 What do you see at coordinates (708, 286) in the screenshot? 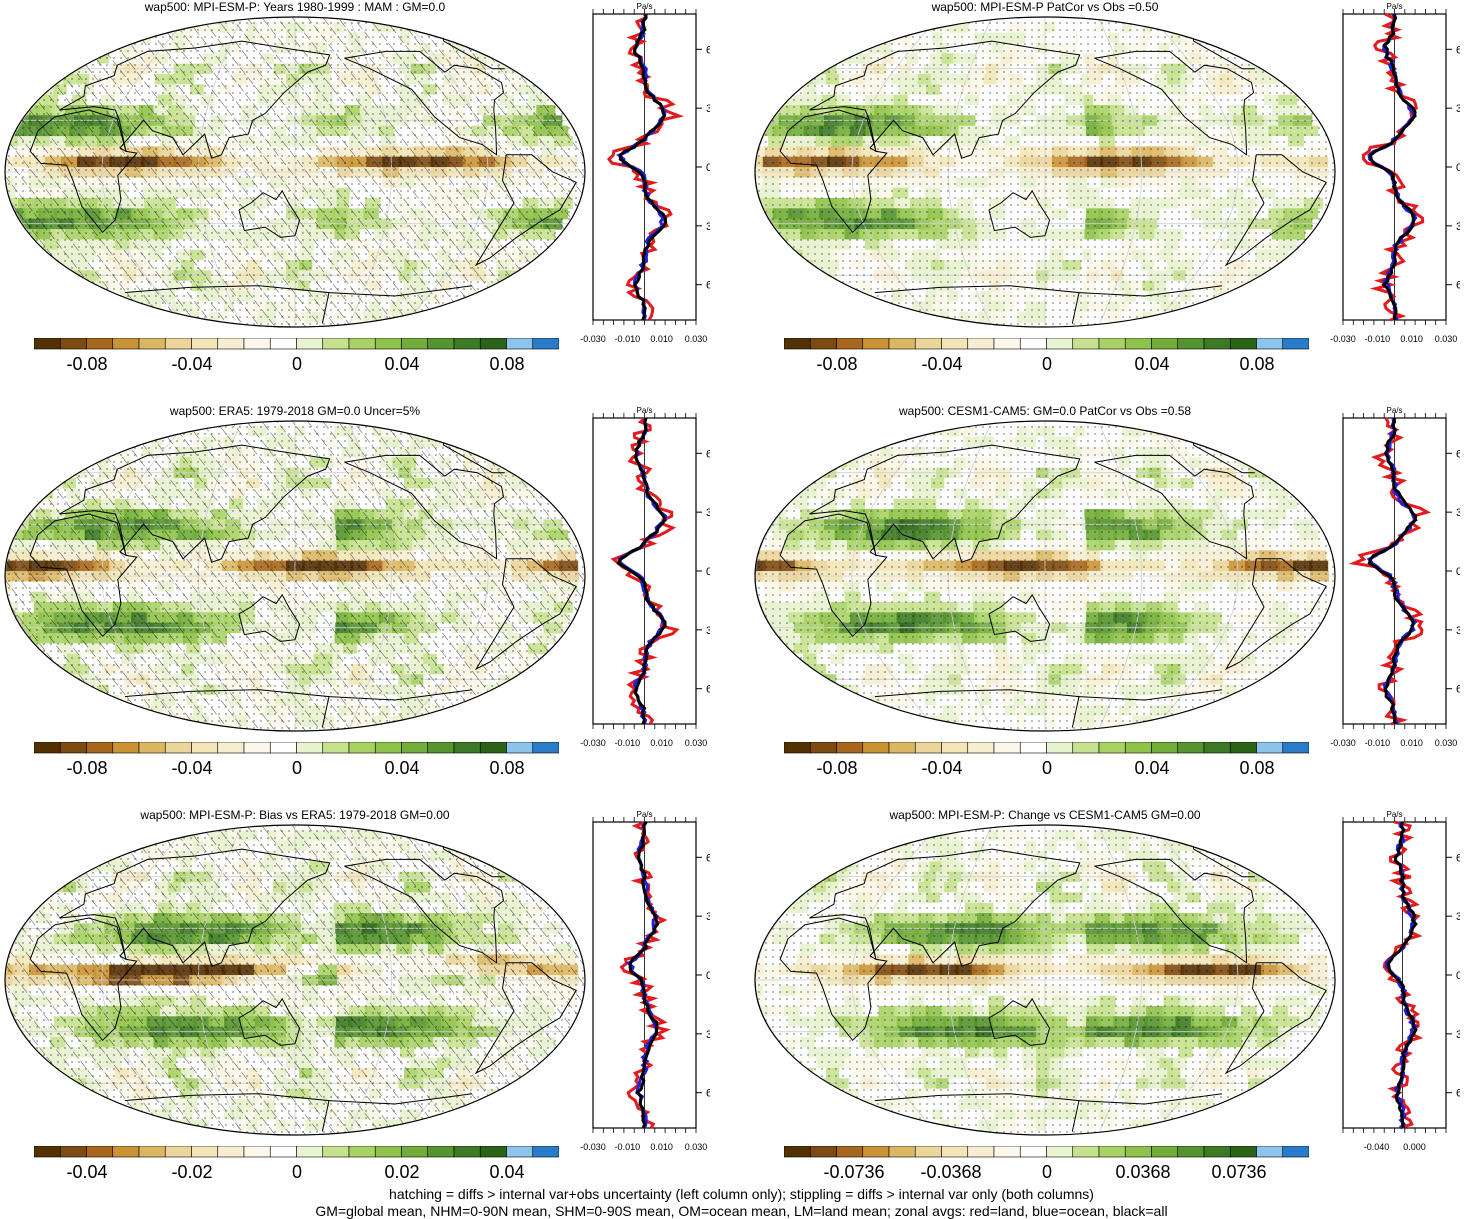
I see `zonal-y-tick-label: 60S` at bounding box center [708, 286].